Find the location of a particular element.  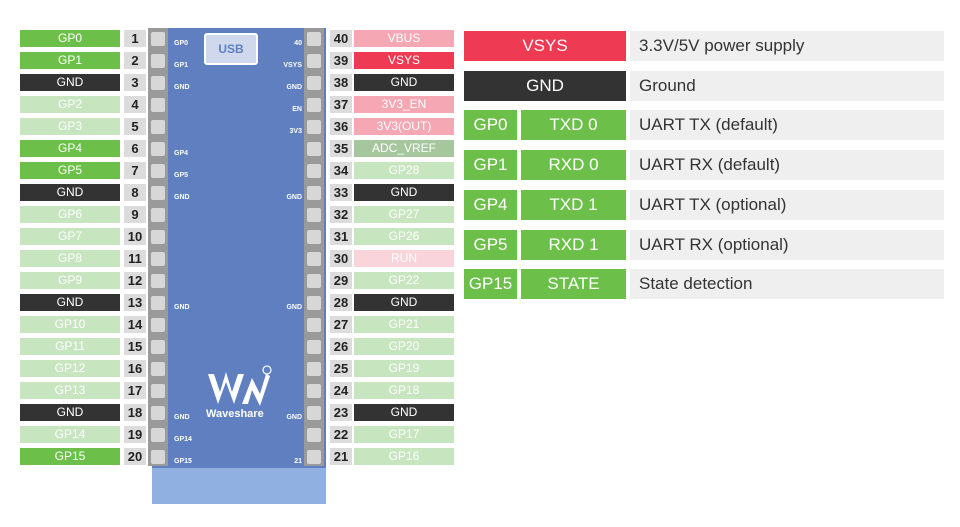

pin-label: GP9 is located at coordinates (70, 280).